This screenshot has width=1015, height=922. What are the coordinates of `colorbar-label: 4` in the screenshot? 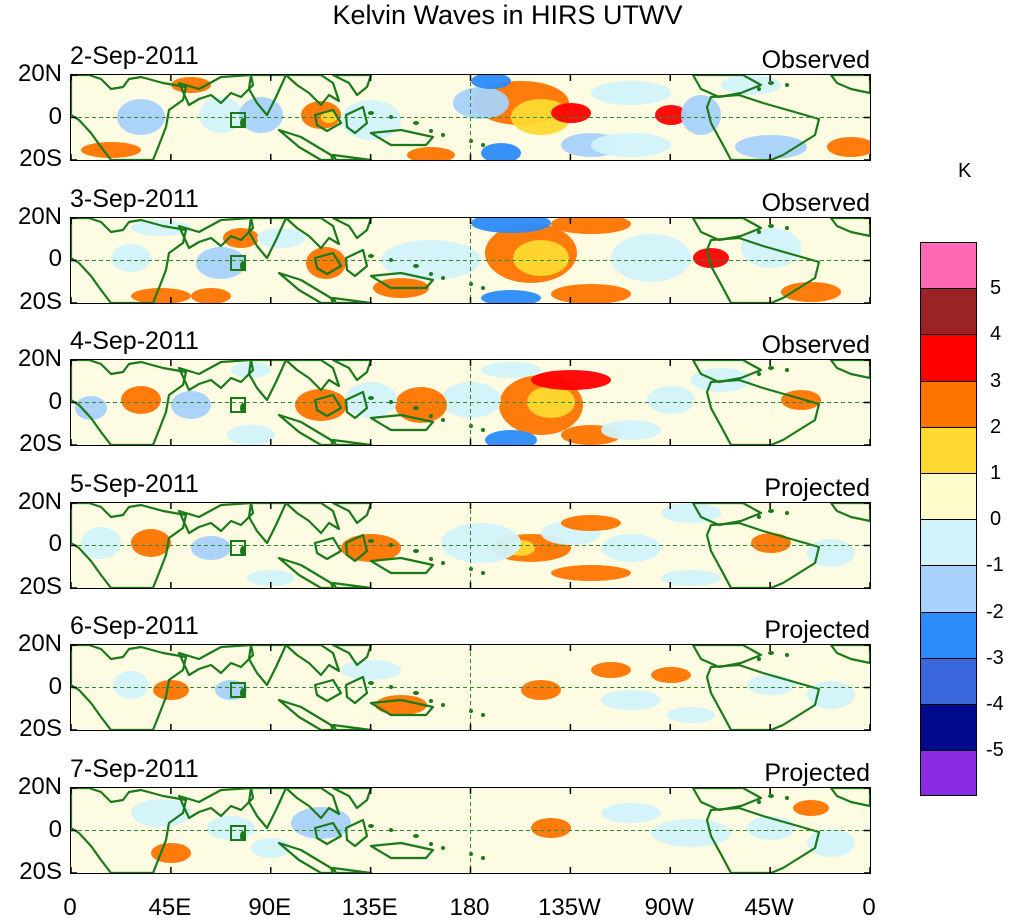 It's located at (996, 334).